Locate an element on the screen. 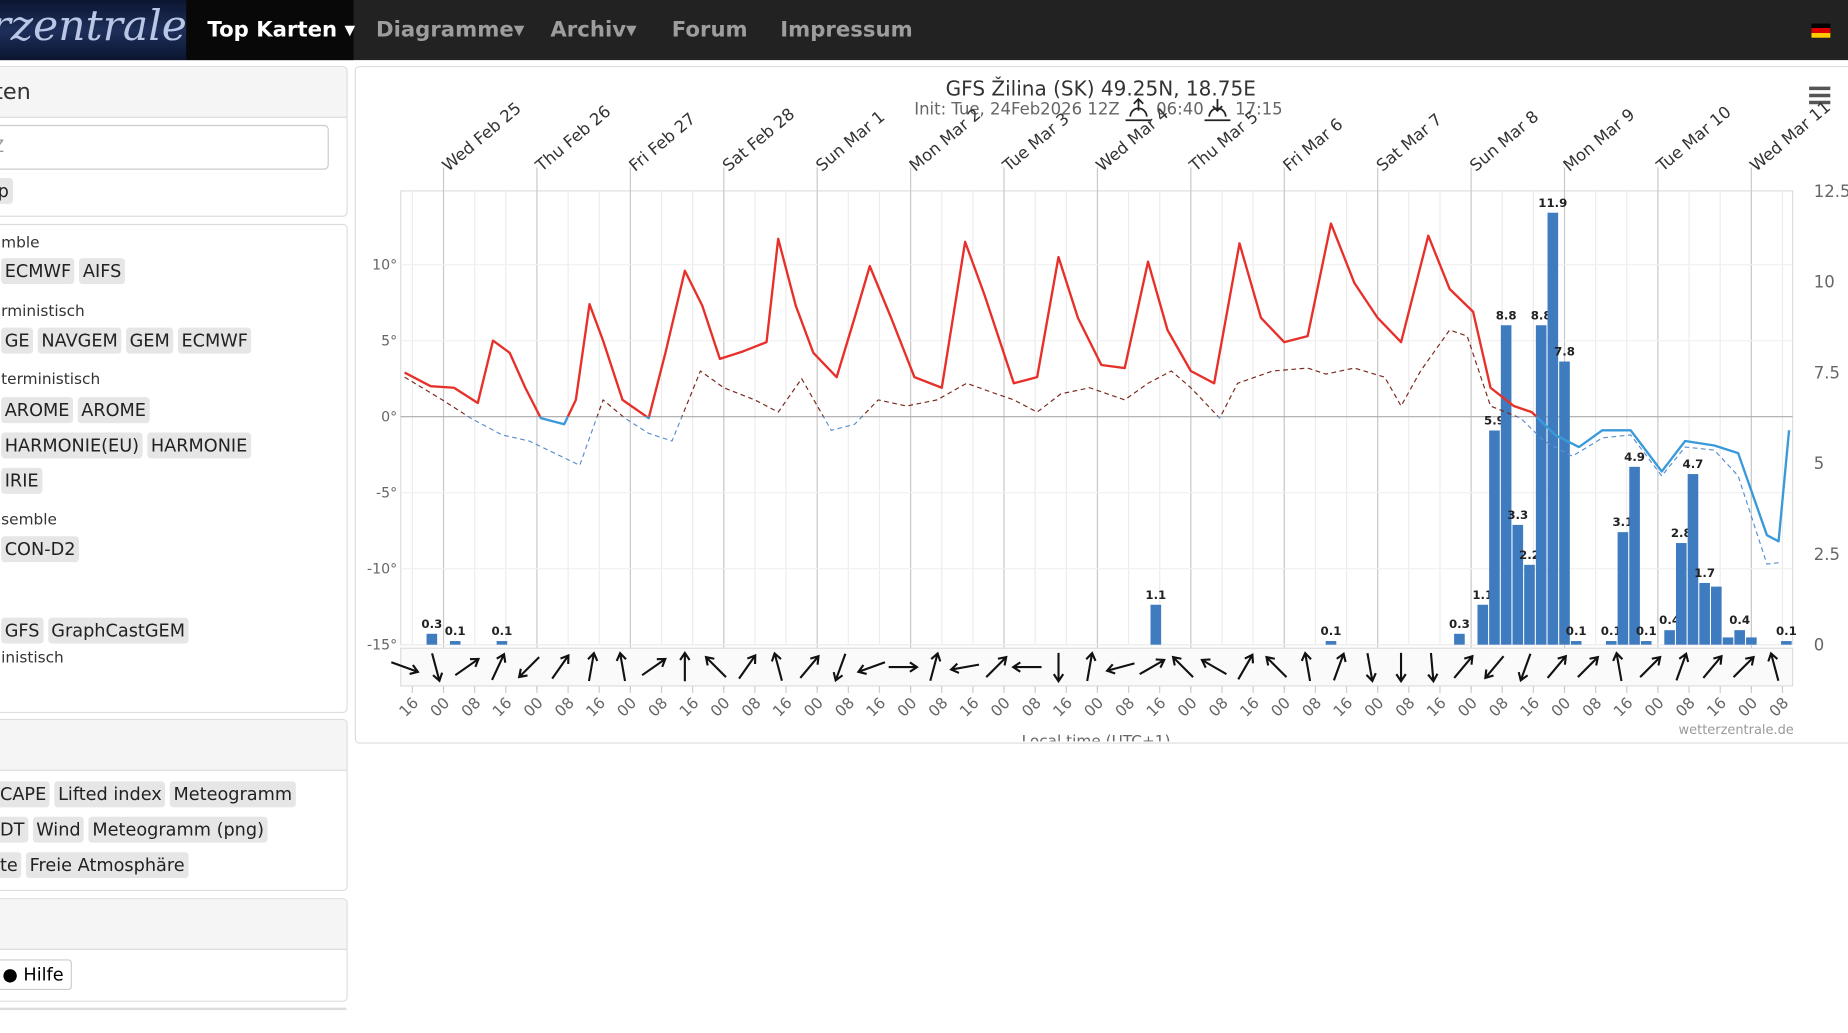  model-button: HARMONIE(EU) is located at coordinates (72, 445).